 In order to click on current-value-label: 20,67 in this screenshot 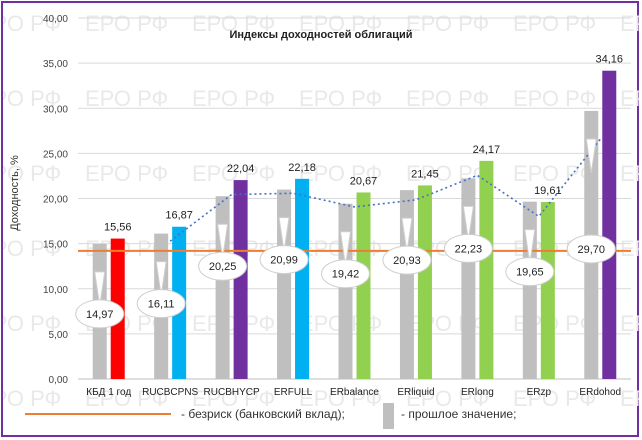, I will do `click(364, 181)`.